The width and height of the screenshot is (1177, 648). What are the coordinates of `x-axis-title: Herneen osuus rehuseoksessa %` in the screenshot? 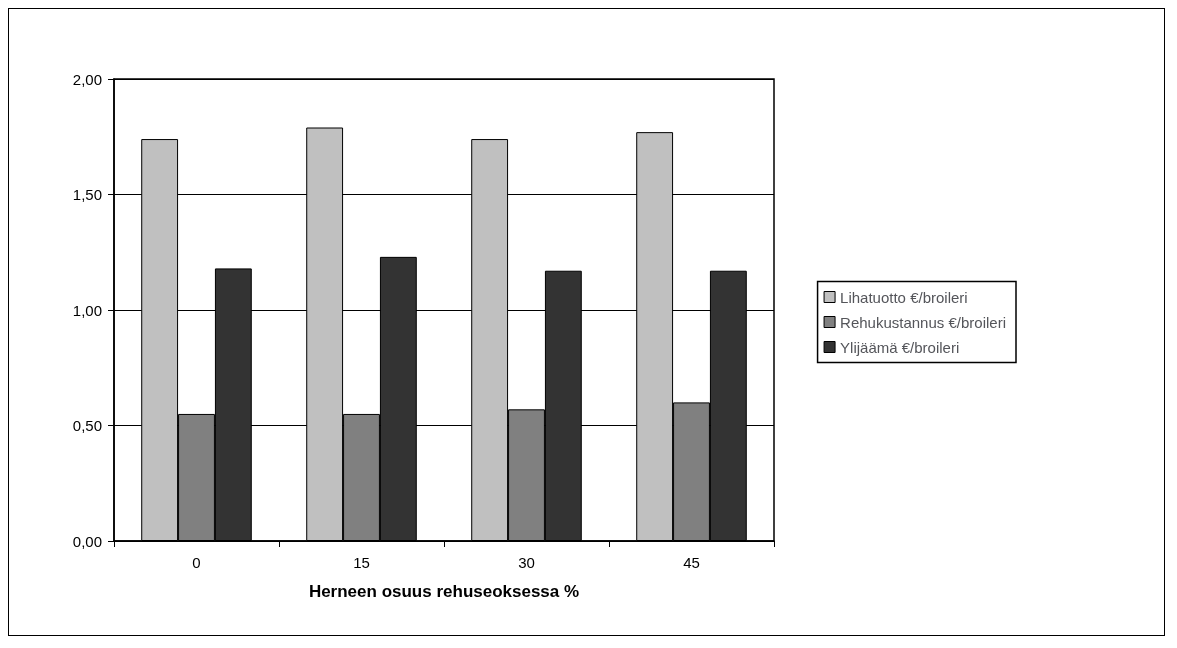 It's located at (444, 591).